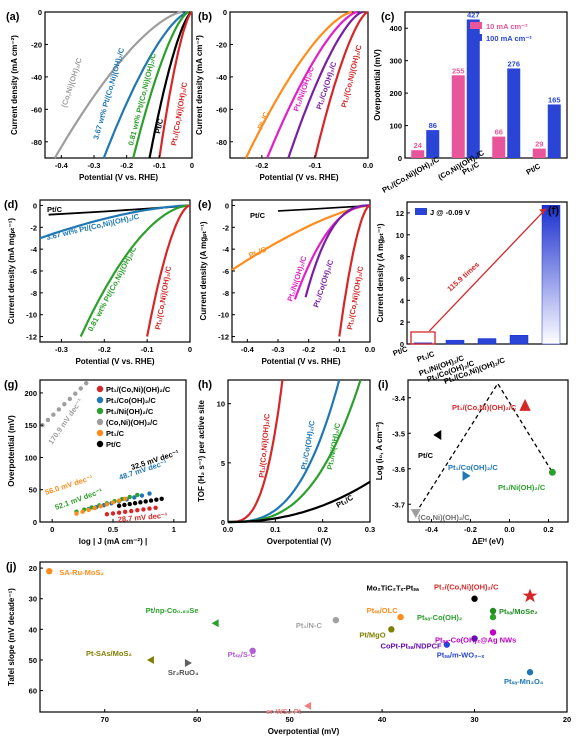 Image resolution: width=576 pixels, height=742 pixels. What do you see at coordinates (225, 271) in the screenshot?
I see `y-tick-label: -6` at bounding box center [225, 271].